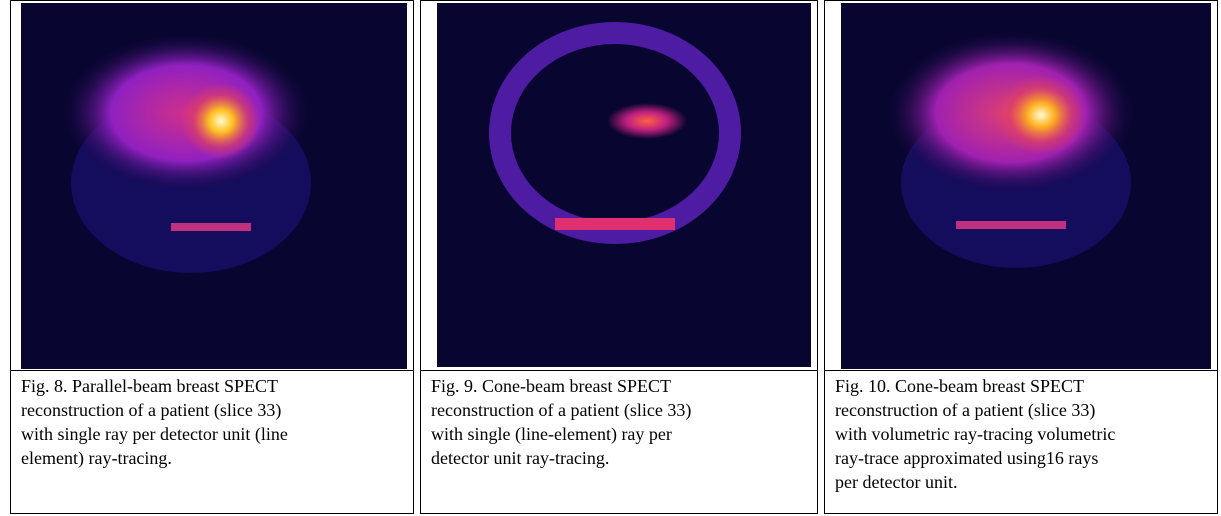 The width and height of the screenshot is (1221, 516). Describe the element at coordinates (154, 434) in the screenshot. I see `caption-line: with single ray per detector unit (line` at that location.